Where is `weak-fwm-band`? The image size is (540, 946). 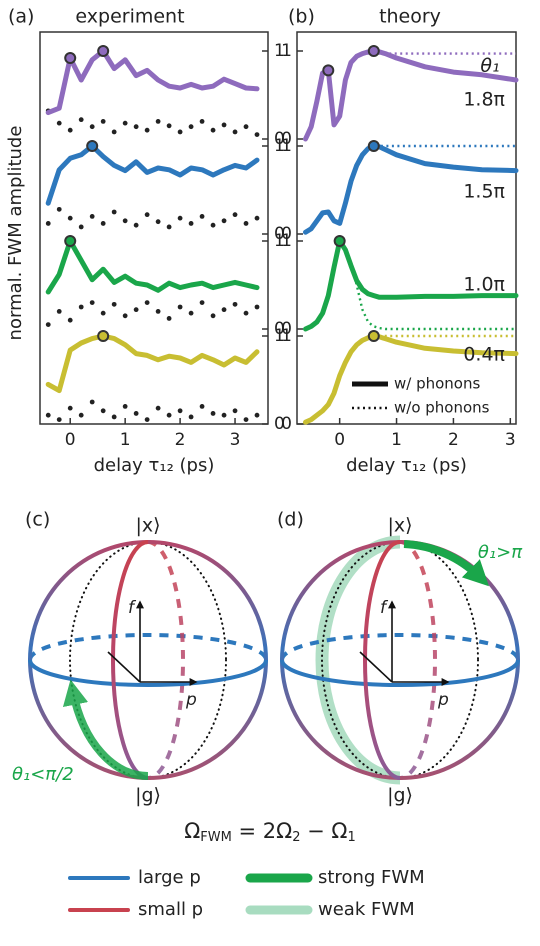
weak-fwm-band is located at coordinates (358, 660).